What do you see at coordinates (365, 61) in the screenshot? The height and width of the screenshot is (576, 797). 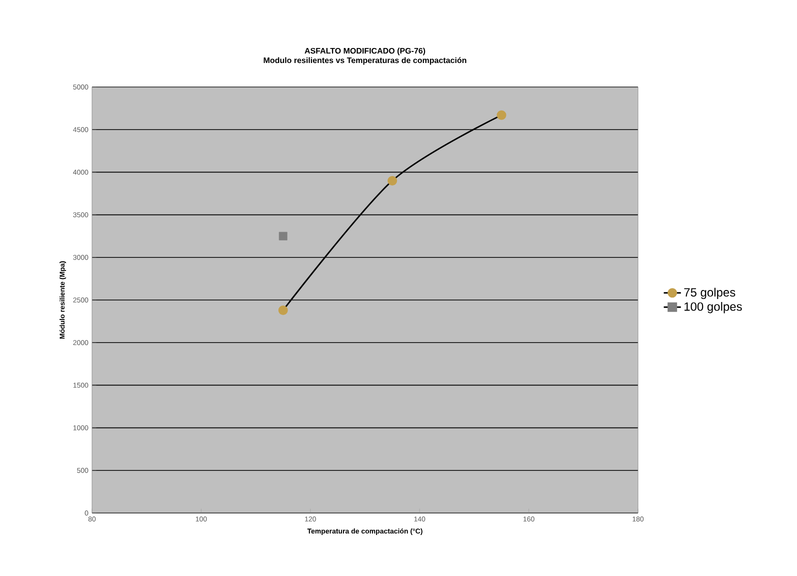 I see `chart-subtitle: Modulo resilientes vs Temperaturas de compactación` at bounding box center [365, 61].